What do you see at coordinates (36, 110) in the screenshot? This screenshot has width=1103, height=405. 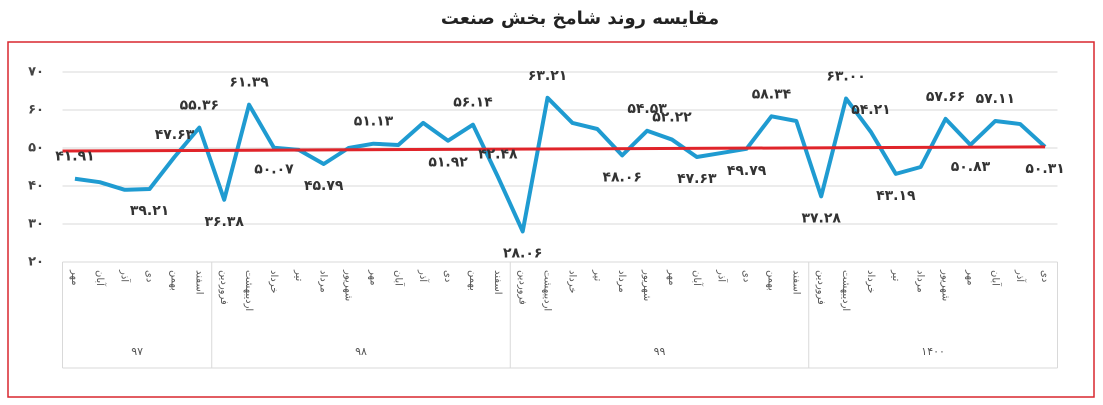 I see `y-tick-label: ۶۰` at bounding box center [36, 110].